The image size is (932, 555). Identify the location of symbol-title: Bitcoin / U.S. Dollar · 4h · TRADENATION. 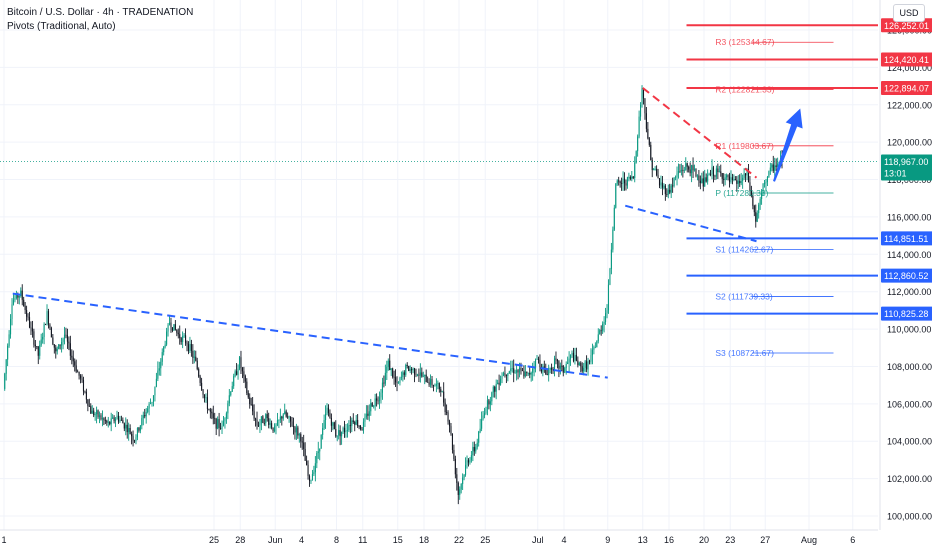
(100, 13).